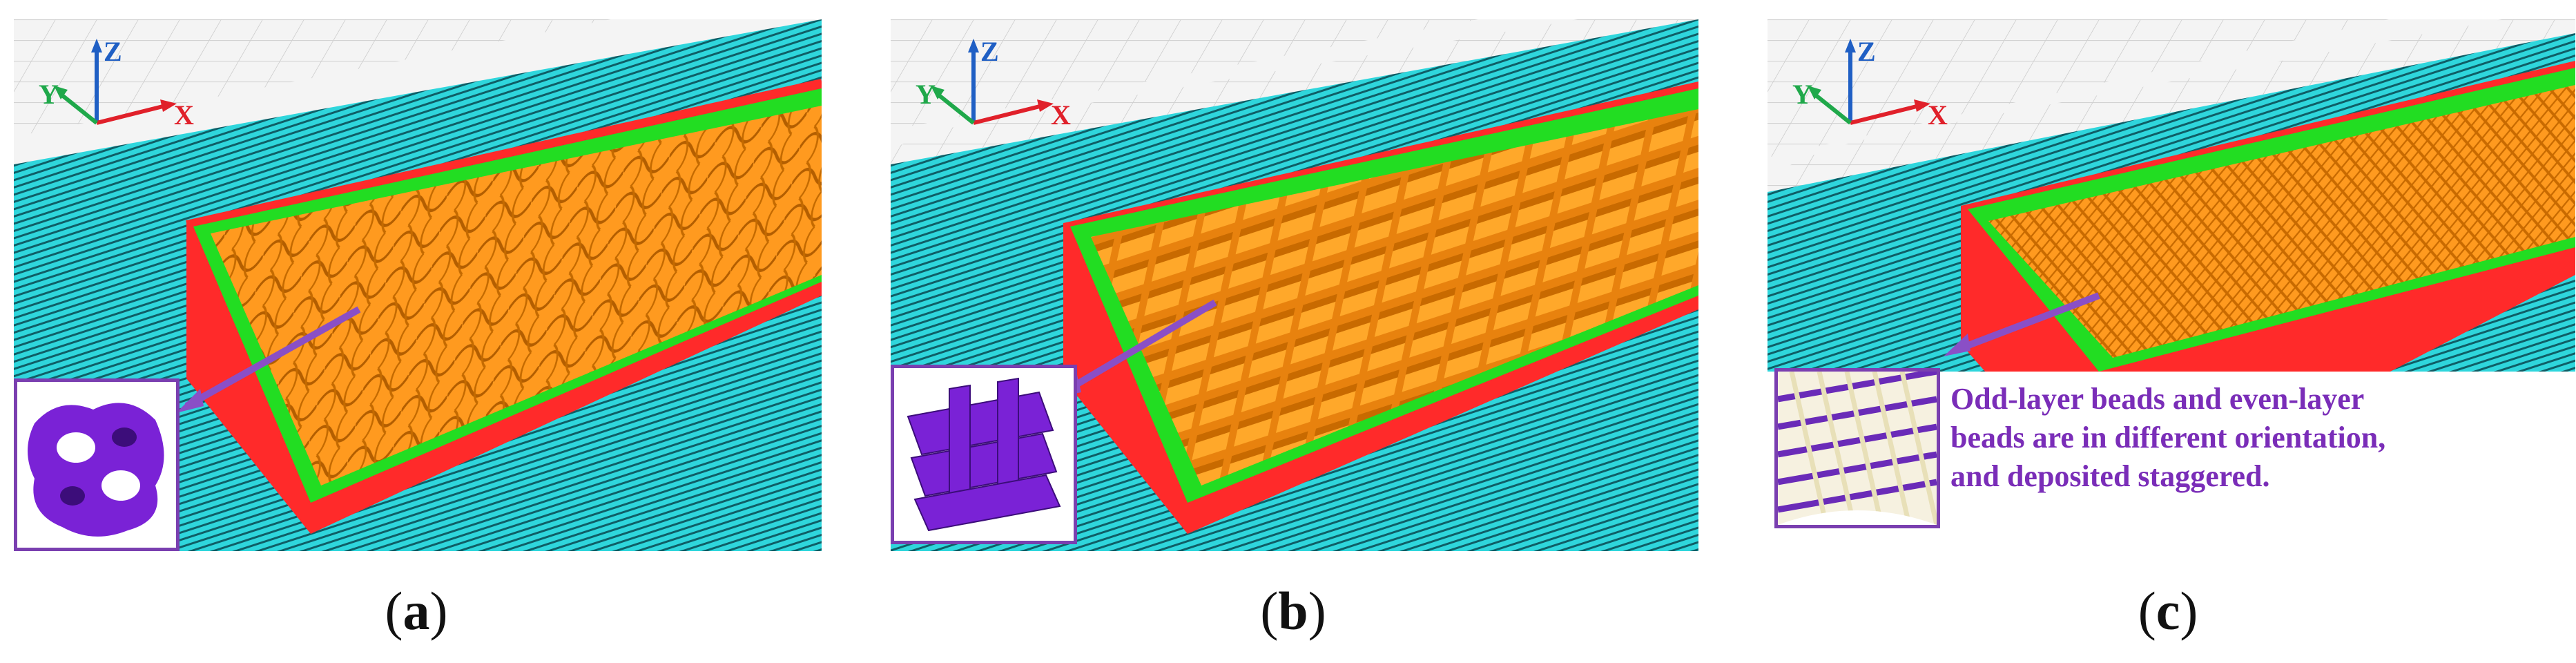 The width and height of the screenshot is (2576, 663). I want to click on caption-a-letter: a, so click(417, 611).